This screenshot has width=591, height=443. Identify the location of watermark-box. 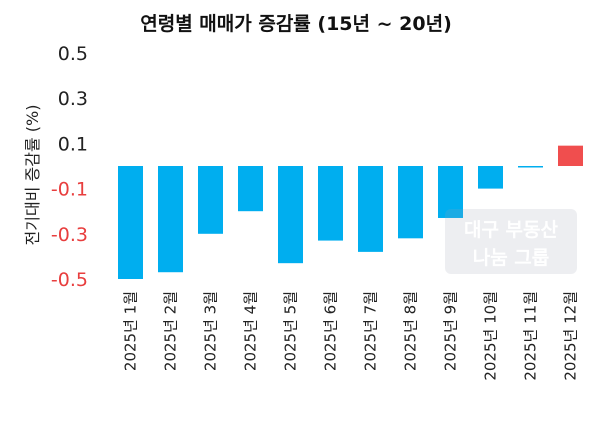
(511, 241).